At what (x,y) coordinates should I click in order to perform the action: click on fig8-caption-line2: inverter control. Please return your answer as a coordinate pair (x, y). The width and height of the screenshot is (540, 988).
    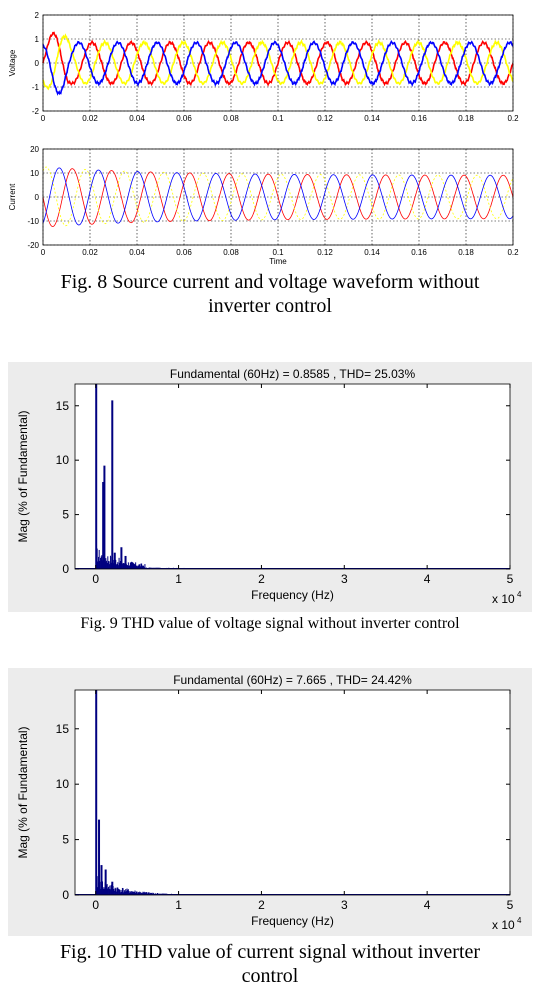
    Looking at the image, I should click on (270, 306).